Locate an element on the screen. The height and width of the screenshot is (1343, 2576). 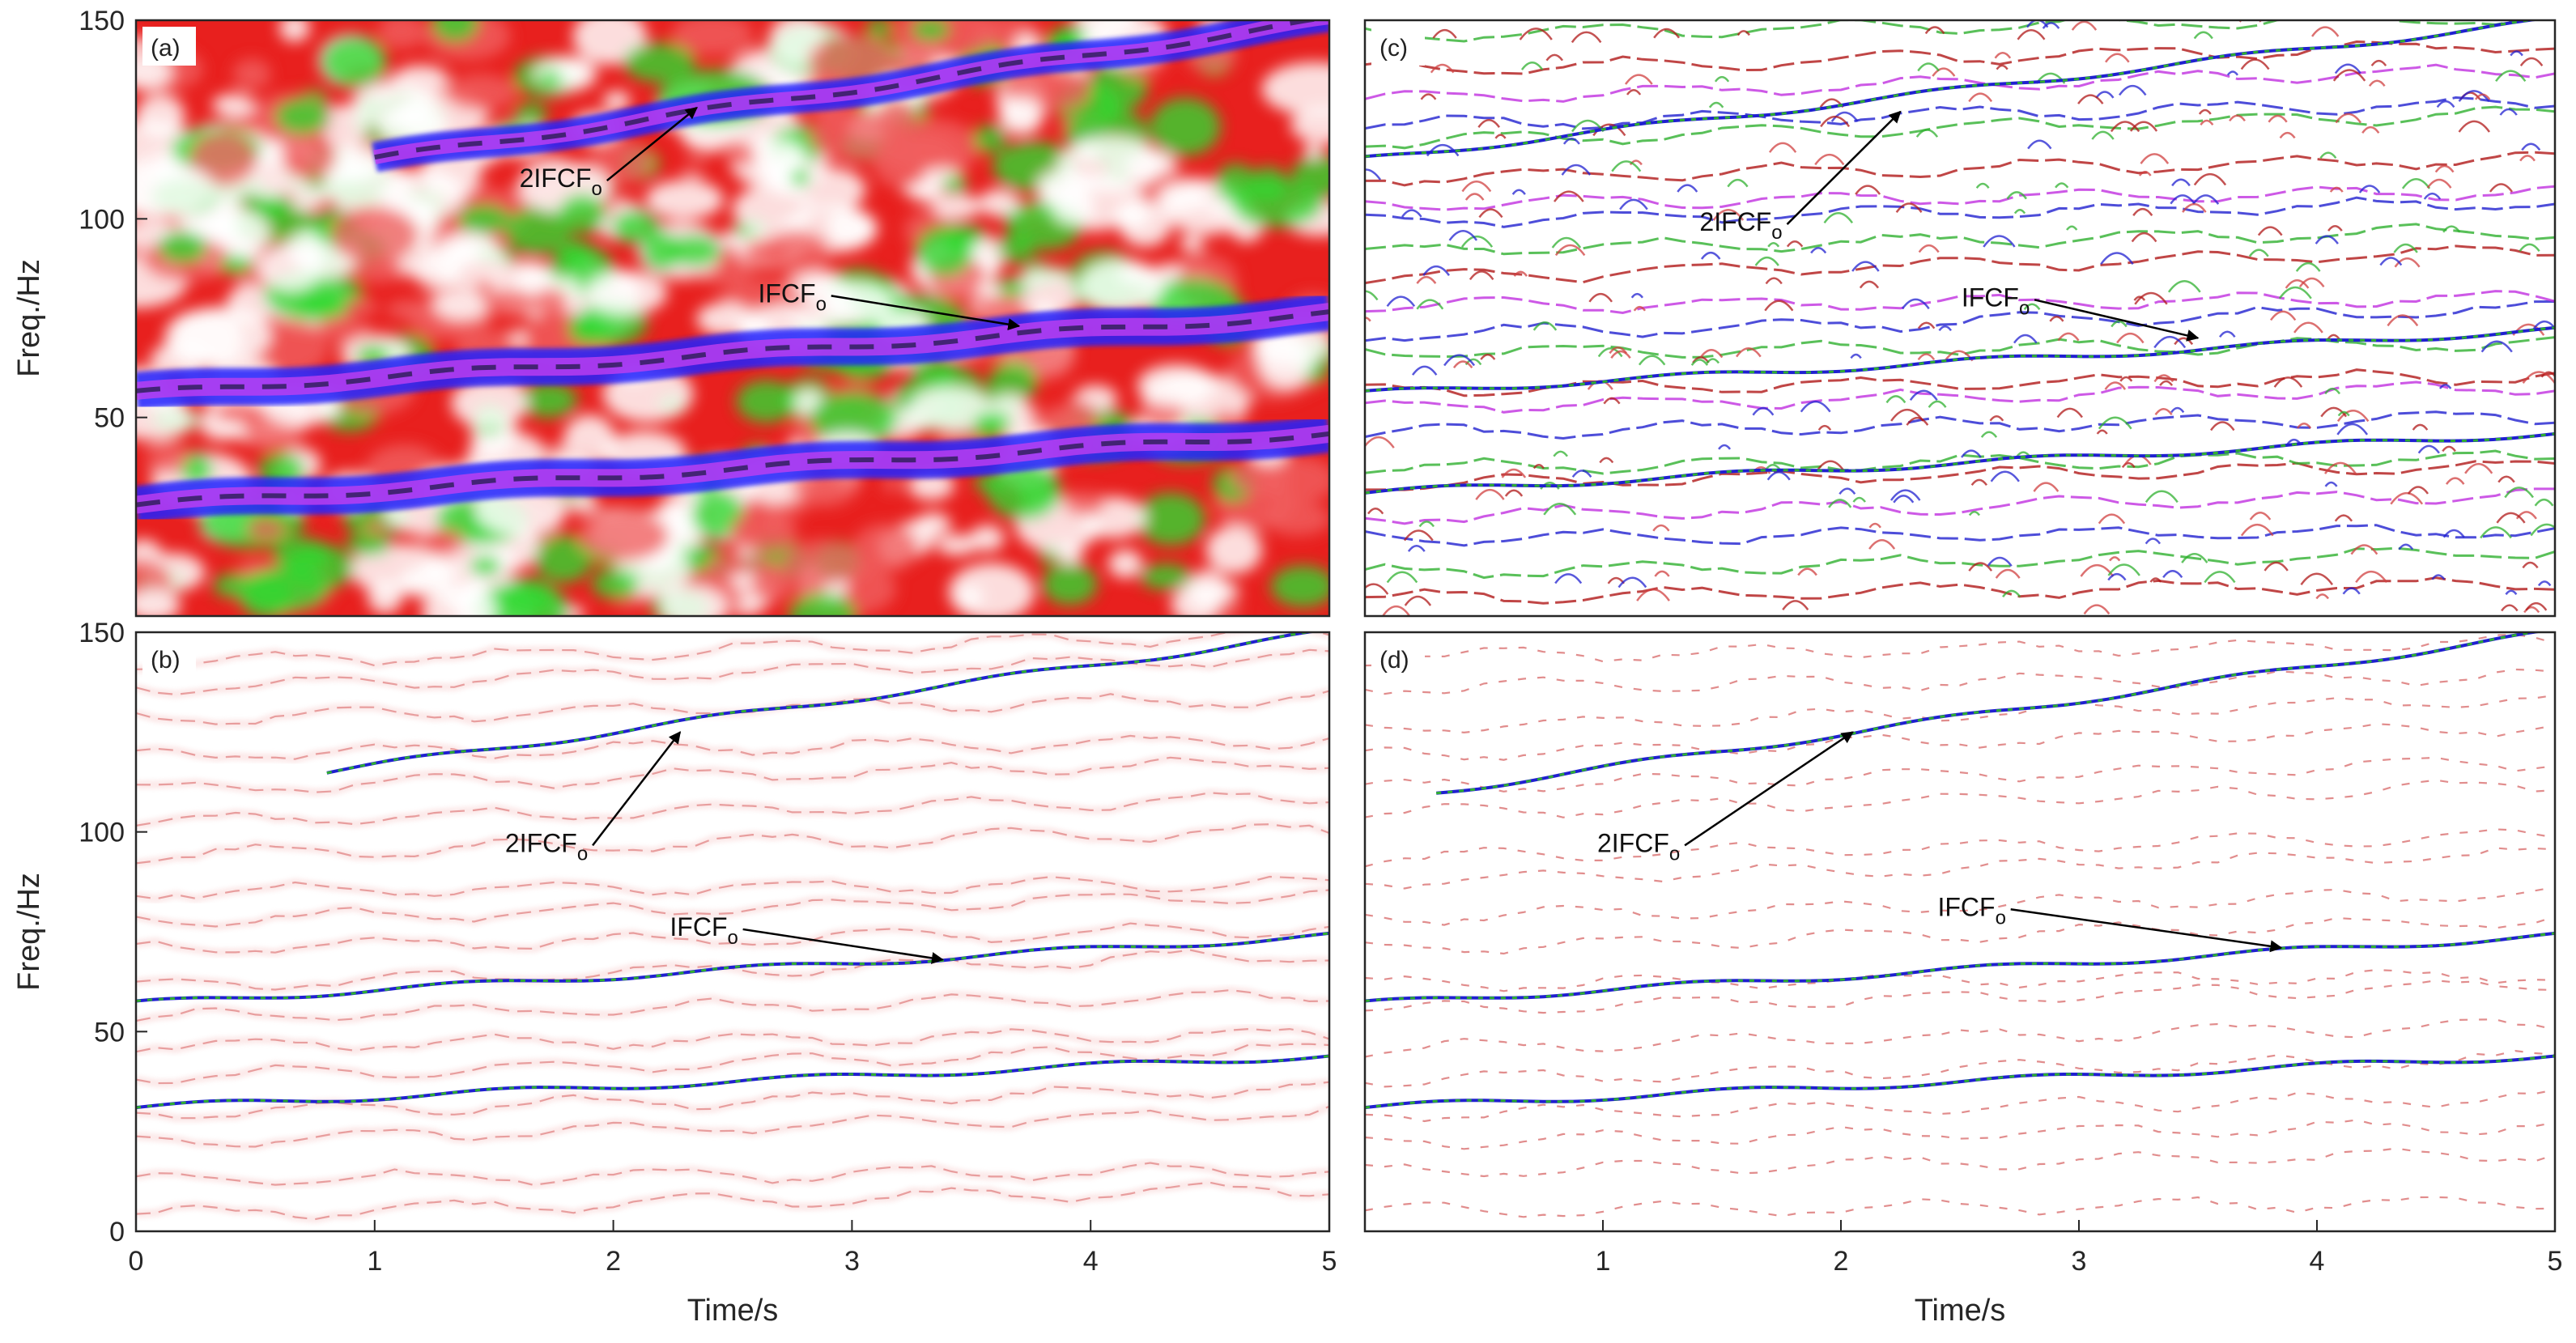
y-tick-label: 150 is located at coordinates (102, 21).